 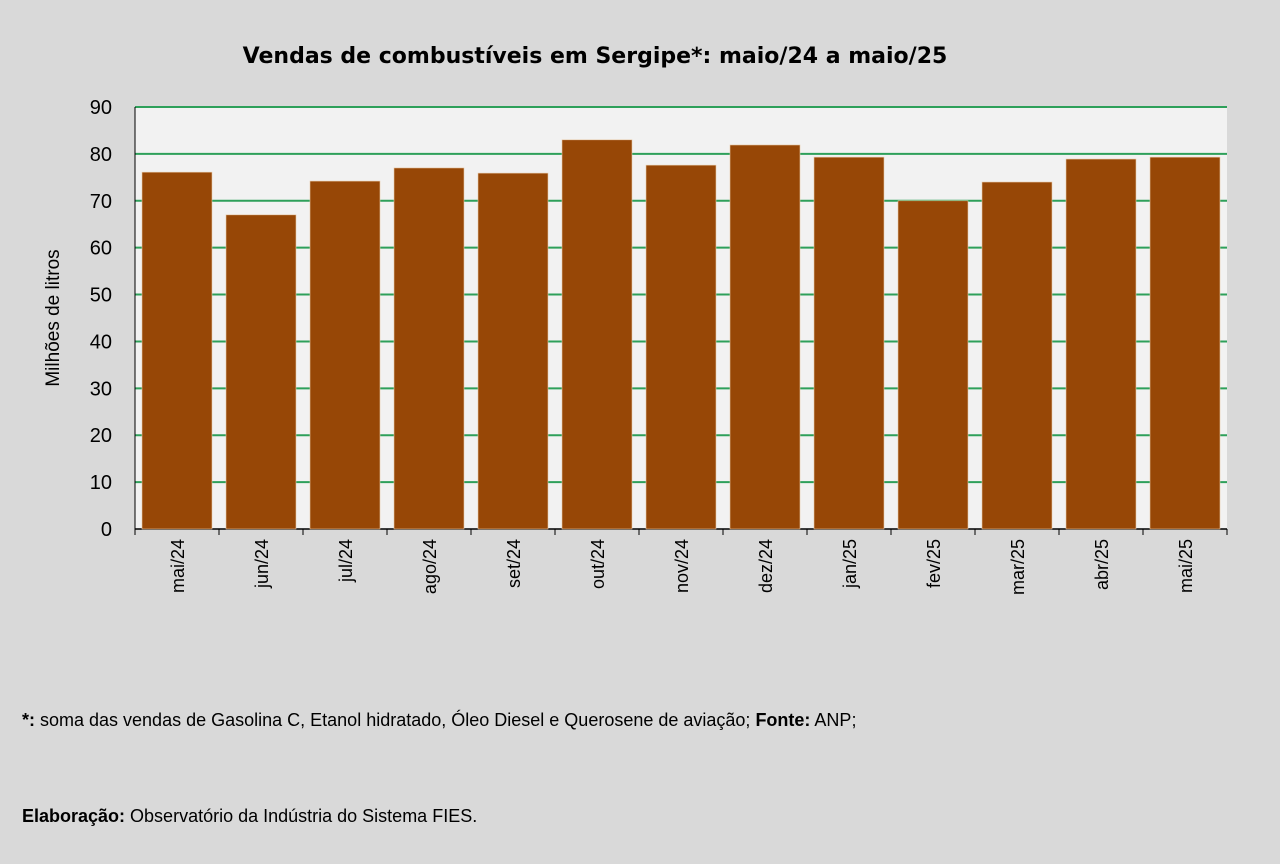 I want to click on x-tick-label: mai/25, so click(x=1186, y=566).